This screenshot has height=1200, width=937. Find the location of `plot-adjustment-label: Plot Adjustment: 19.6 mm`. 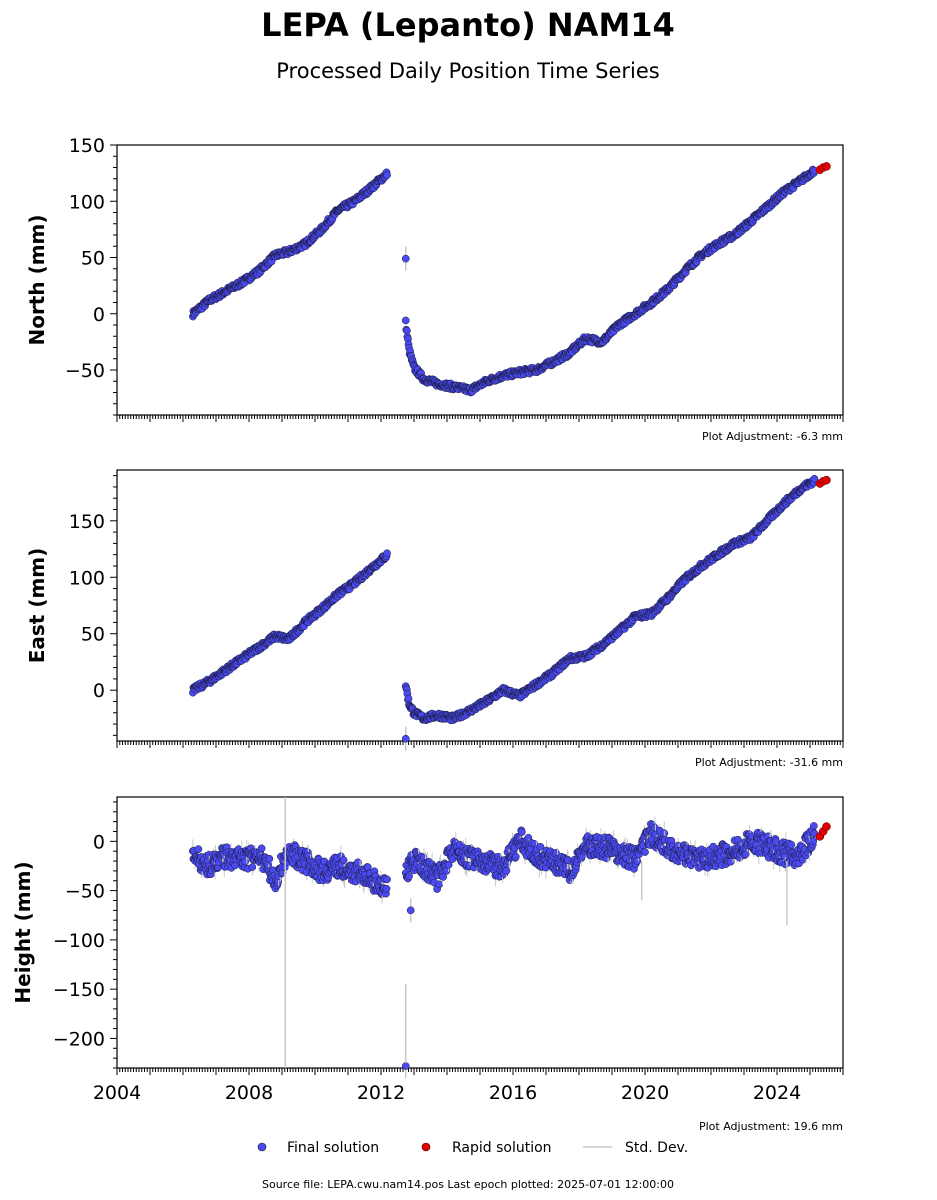

plot-adjustment-label: Plot Adjustment: 19.6 mm is located at coordinates (771, 1126).